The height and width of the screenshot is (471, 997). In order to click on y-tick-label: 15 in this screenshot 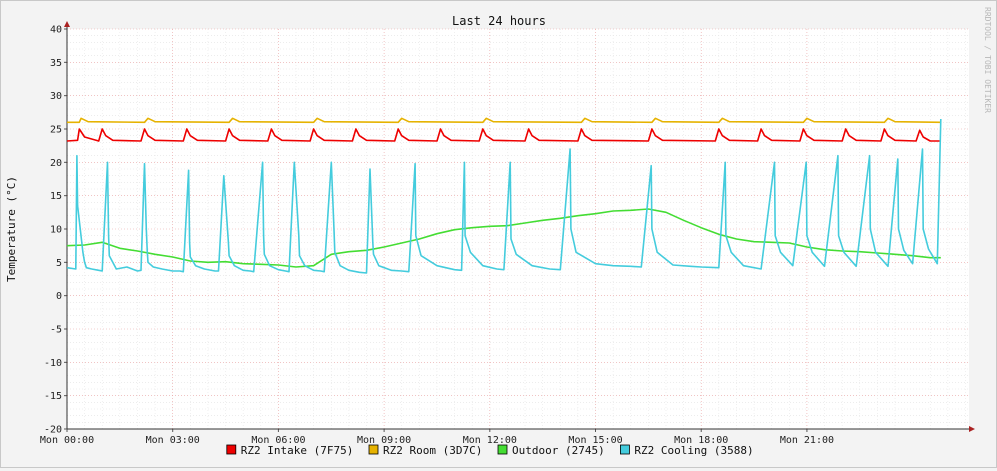, I will do `click(56, 196)`.